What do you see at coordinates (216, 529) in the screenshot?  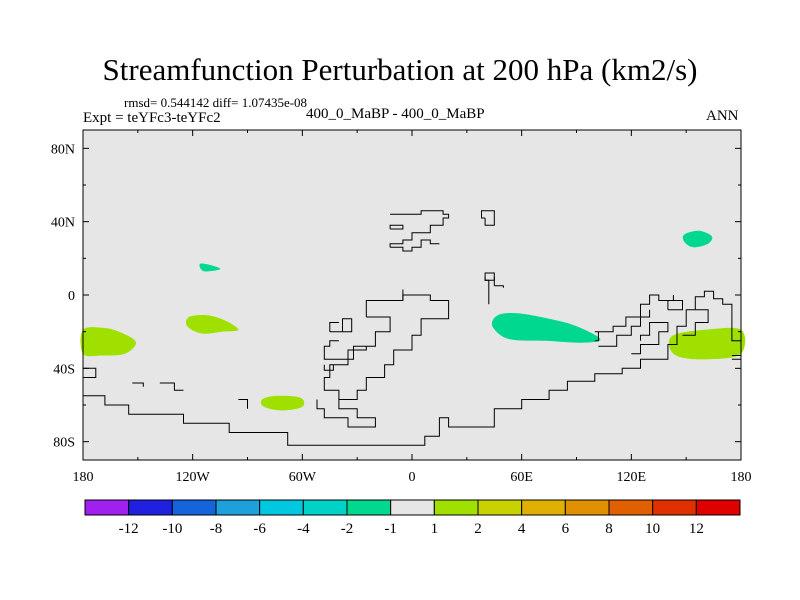 I see `colorbar-label: -8` at bounding box center [216, 529].